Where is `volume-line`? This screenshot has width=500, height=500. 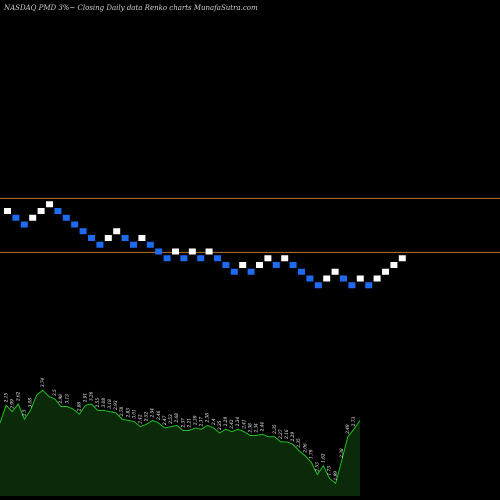
volume-line is located at coordinates (180, 437).